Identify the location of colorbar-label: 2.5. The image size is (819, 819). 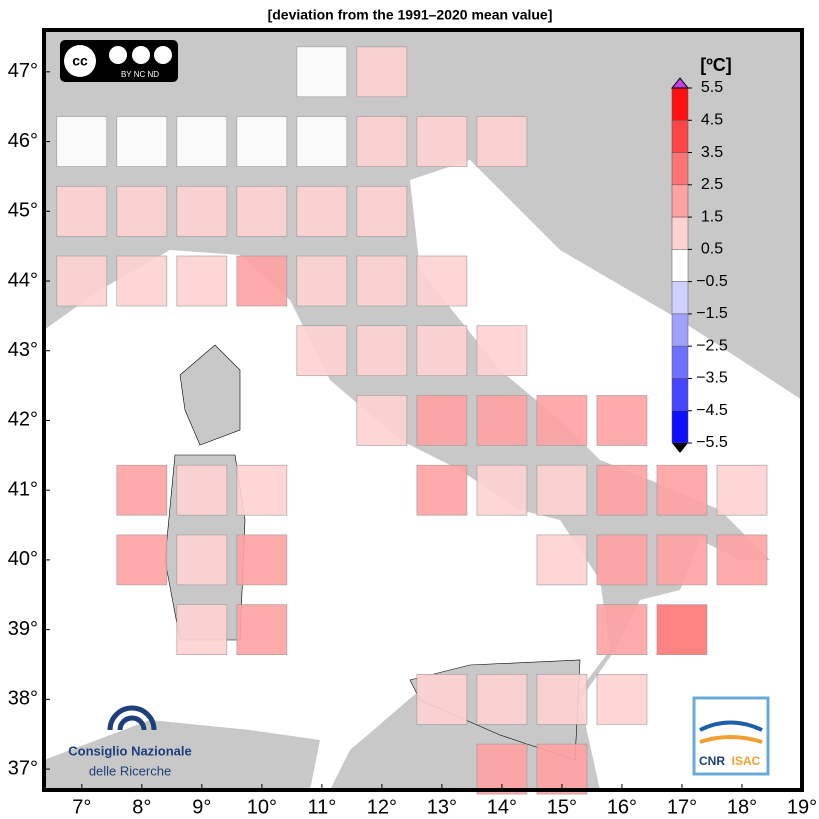
(712, 184).